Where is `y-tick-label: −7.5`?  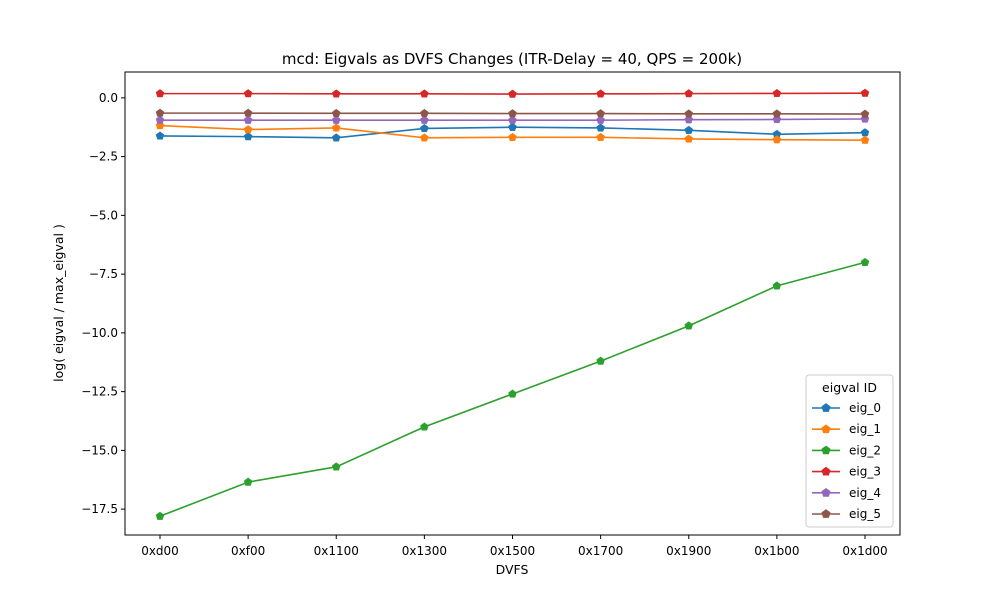
y-tick-label: −7.5 is located at coordinates (103, 274).